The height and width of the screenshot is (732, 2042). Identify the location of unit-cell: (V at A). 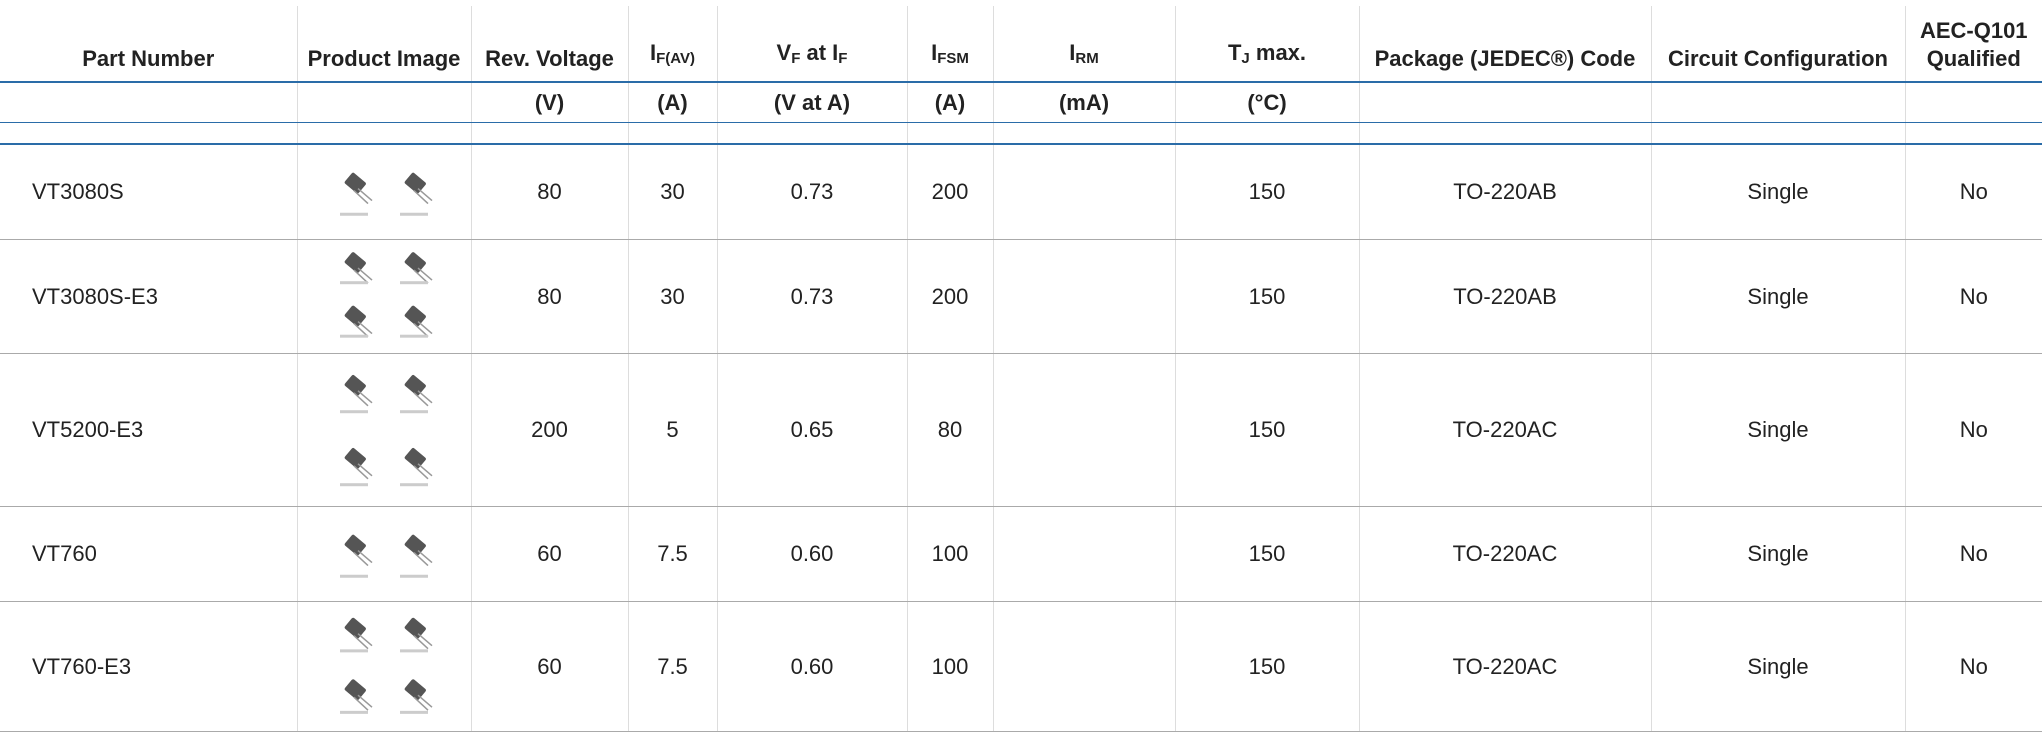
(811, 102).